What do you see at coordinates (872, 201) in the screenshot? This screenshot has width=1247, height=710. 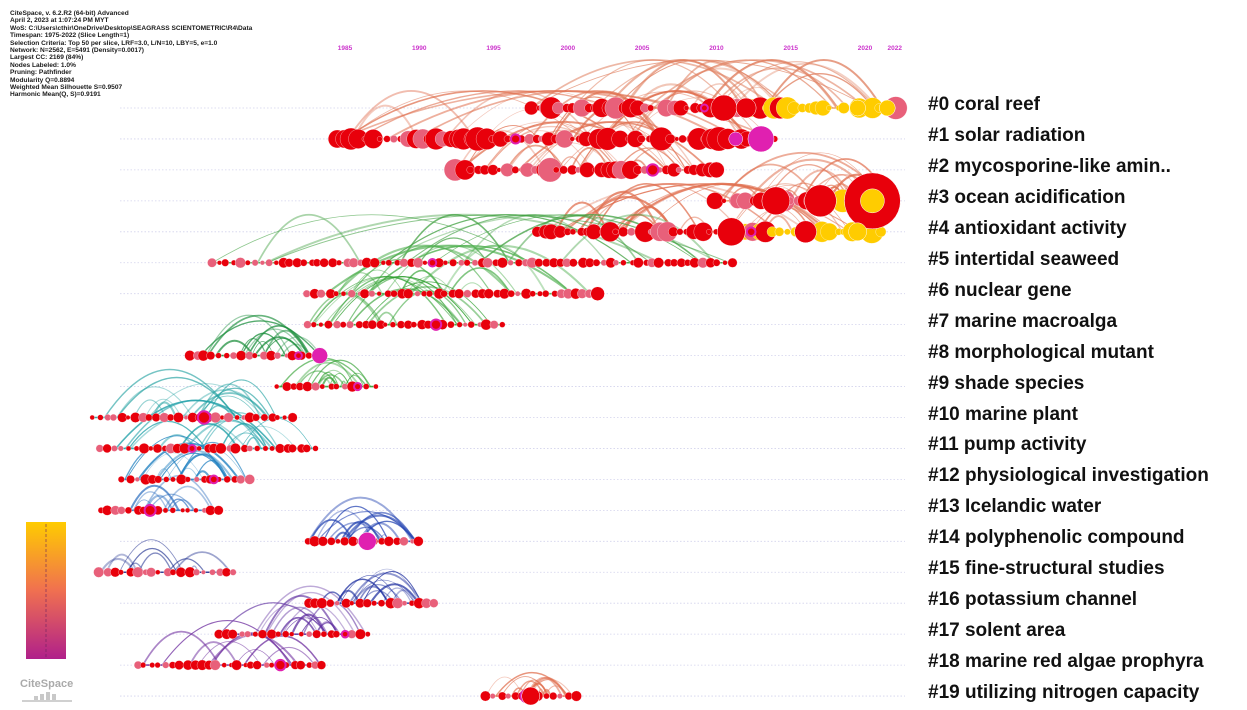 I see `hub-node-core` at bounding box center [872, 201].